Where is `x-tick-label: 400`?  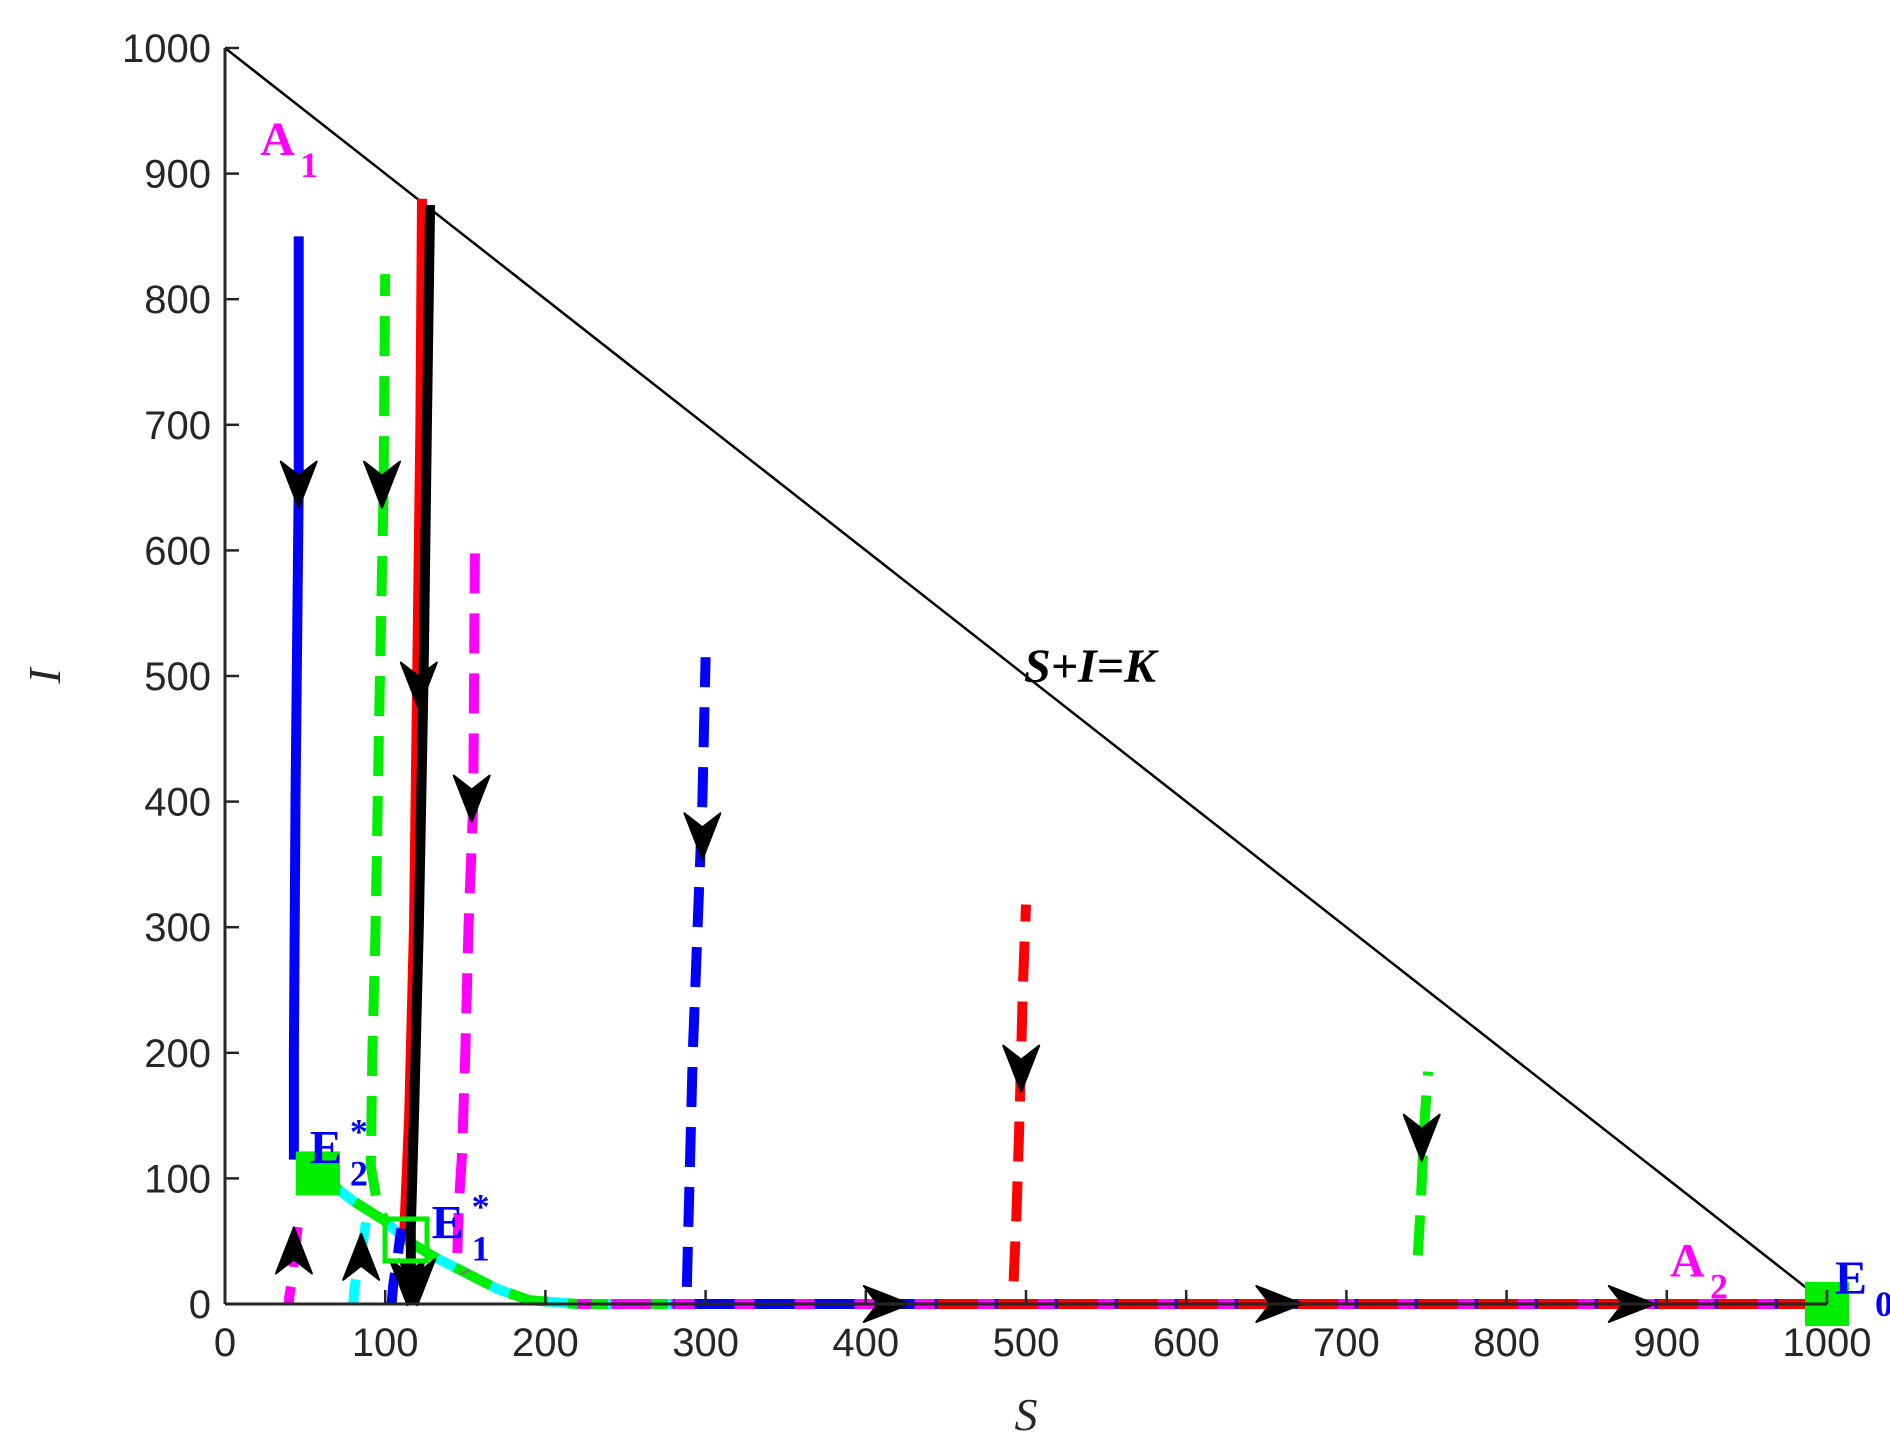 x-tick-label: 400 is located at coordinates (865, 1343).